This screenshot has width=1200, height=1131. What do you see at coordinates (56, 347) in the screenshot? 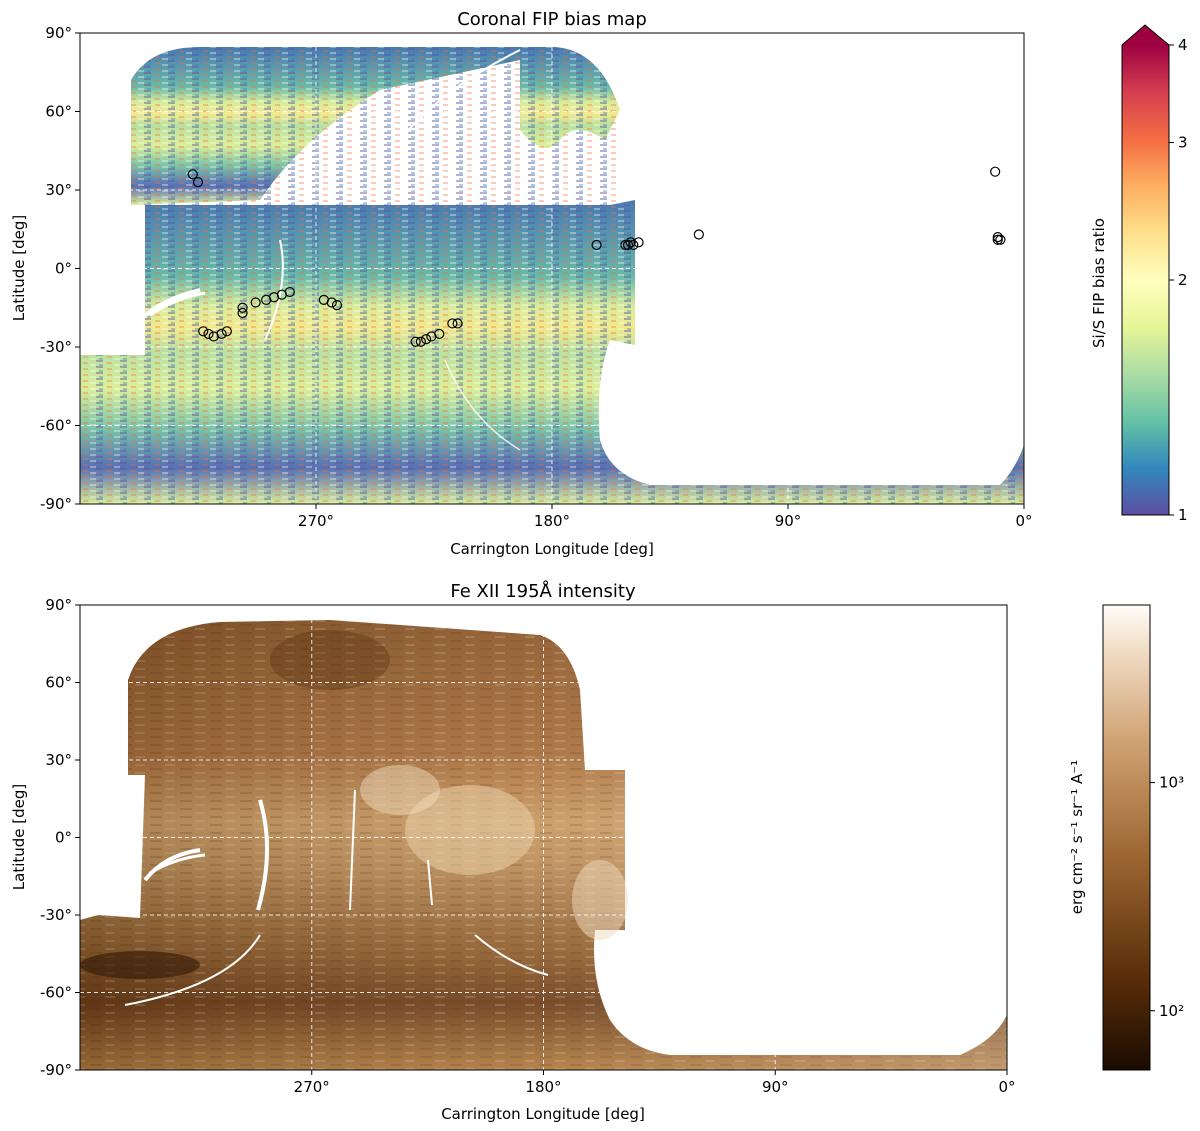
I see `fip-y-tick-label: -30°` at bounding box center [56, 347].